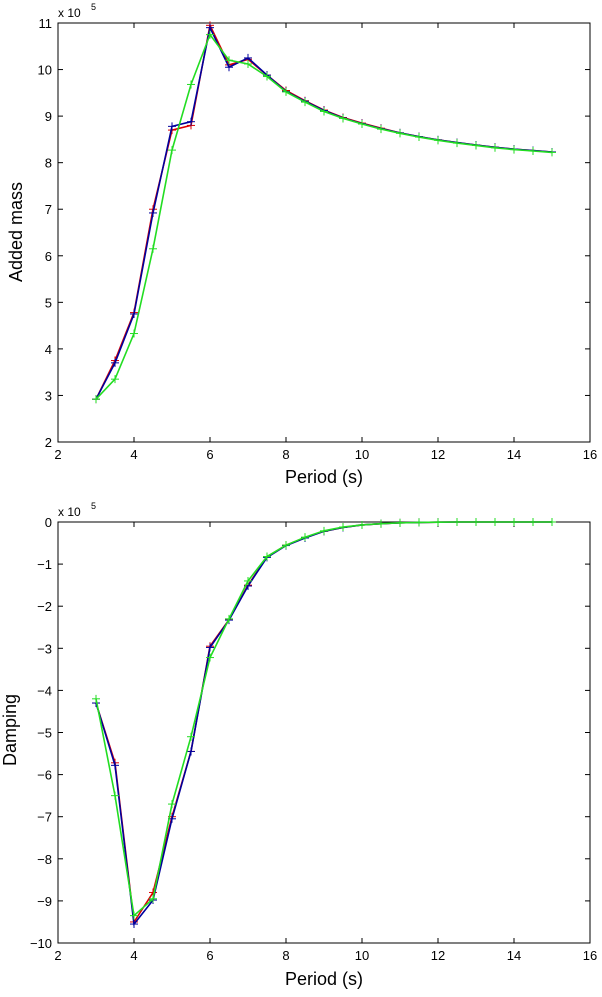  What do you see at coordinates (48, 442) in the screenshot?
I see `y-tick-label: 2` at bounding box center [48, 442].